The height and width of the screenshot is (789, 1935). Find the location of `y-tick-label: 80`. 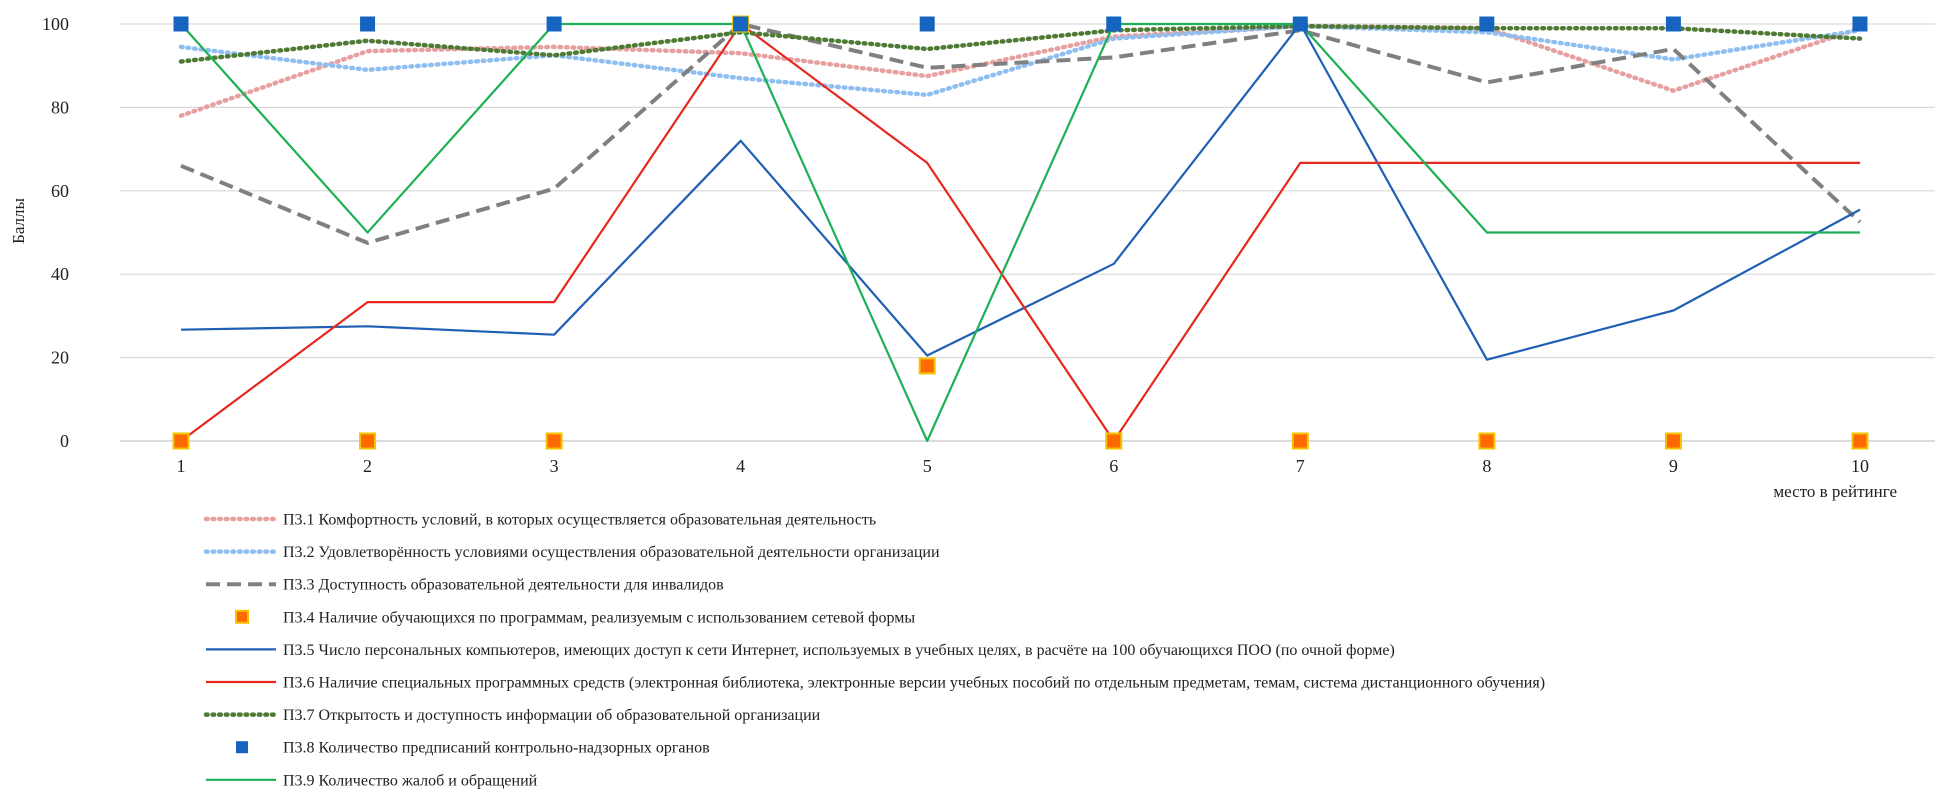

y-tick-label: 80 is located at coordinates (60, 107).